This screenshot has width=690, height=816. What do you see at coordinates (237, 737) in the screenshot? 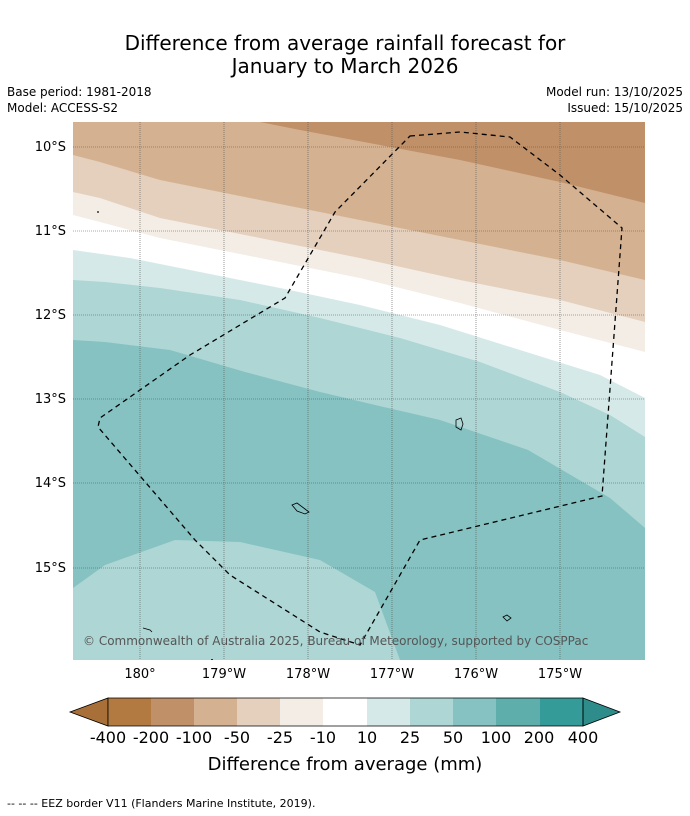
I see `legend-tick: -50` at bounding box center [237, 737].